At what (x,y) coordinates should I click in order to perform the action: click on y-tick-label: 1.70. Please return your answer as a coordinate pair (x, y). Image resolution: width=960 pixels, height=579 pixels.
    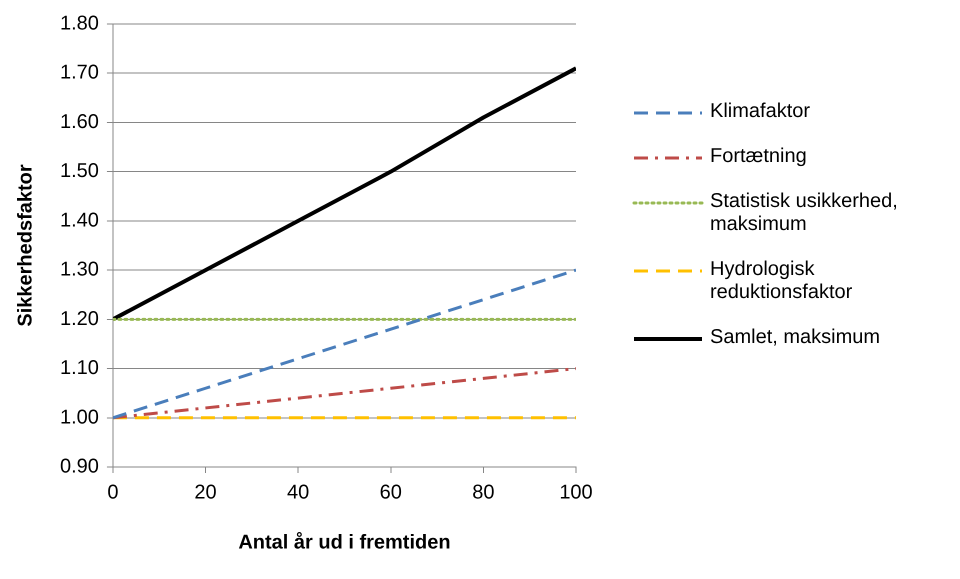
    Looking at the image, I should click on (79, 73).